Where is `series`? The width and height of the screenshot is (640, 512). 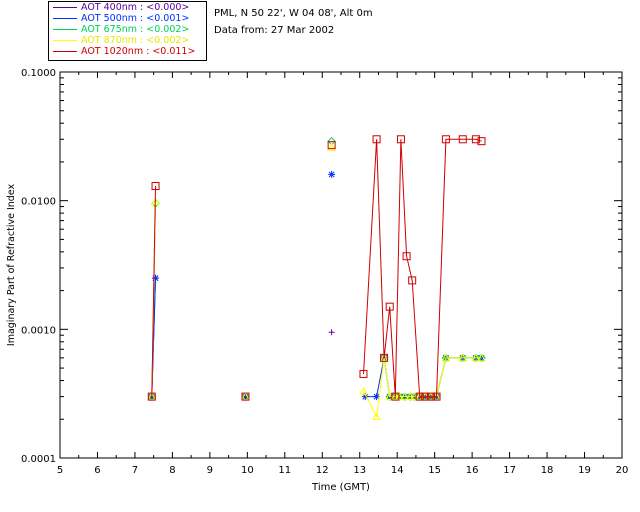
series is located at coordinates (241, 337).